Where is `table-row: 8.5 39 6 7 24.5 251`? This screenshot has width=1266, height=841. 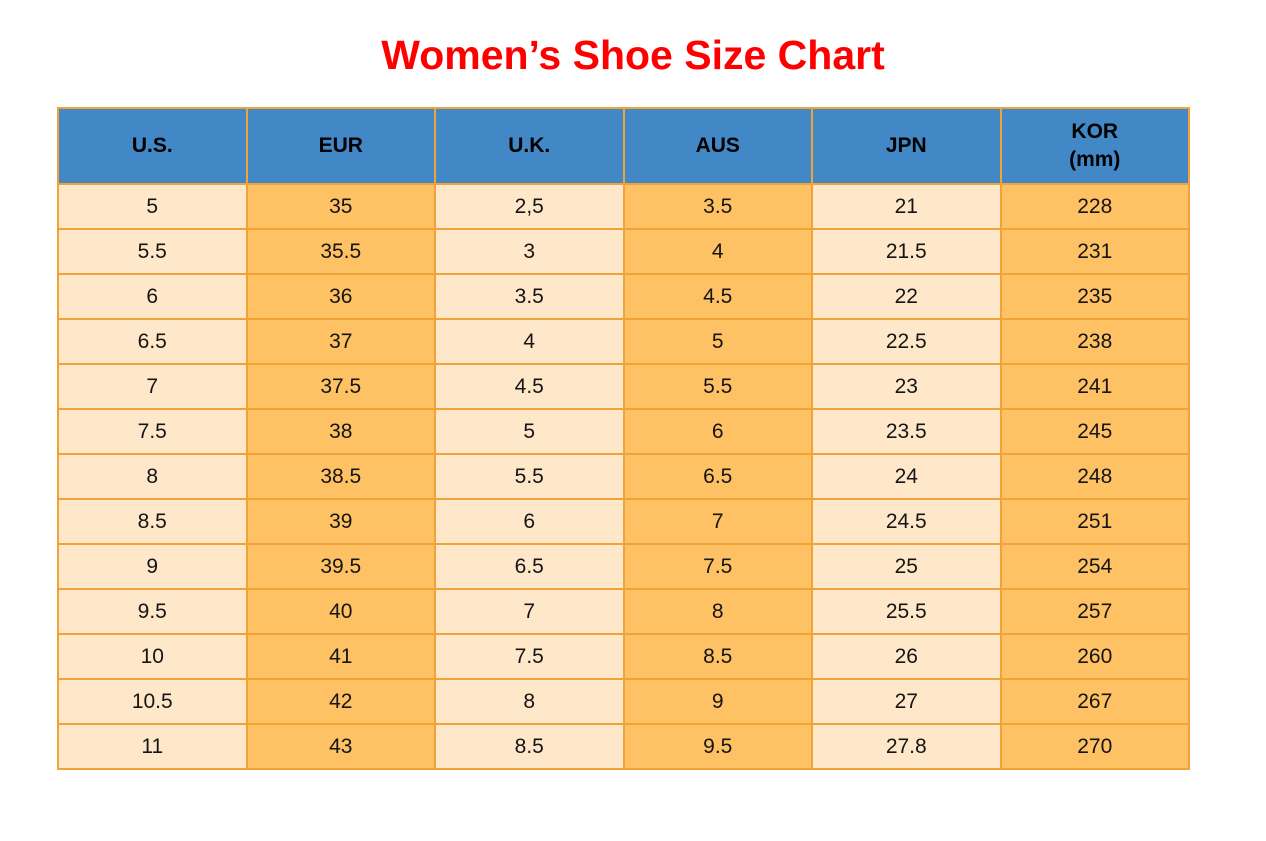 table-row: 8.5 39 6 7 24.5 251 is located at coordinates (623, 521).